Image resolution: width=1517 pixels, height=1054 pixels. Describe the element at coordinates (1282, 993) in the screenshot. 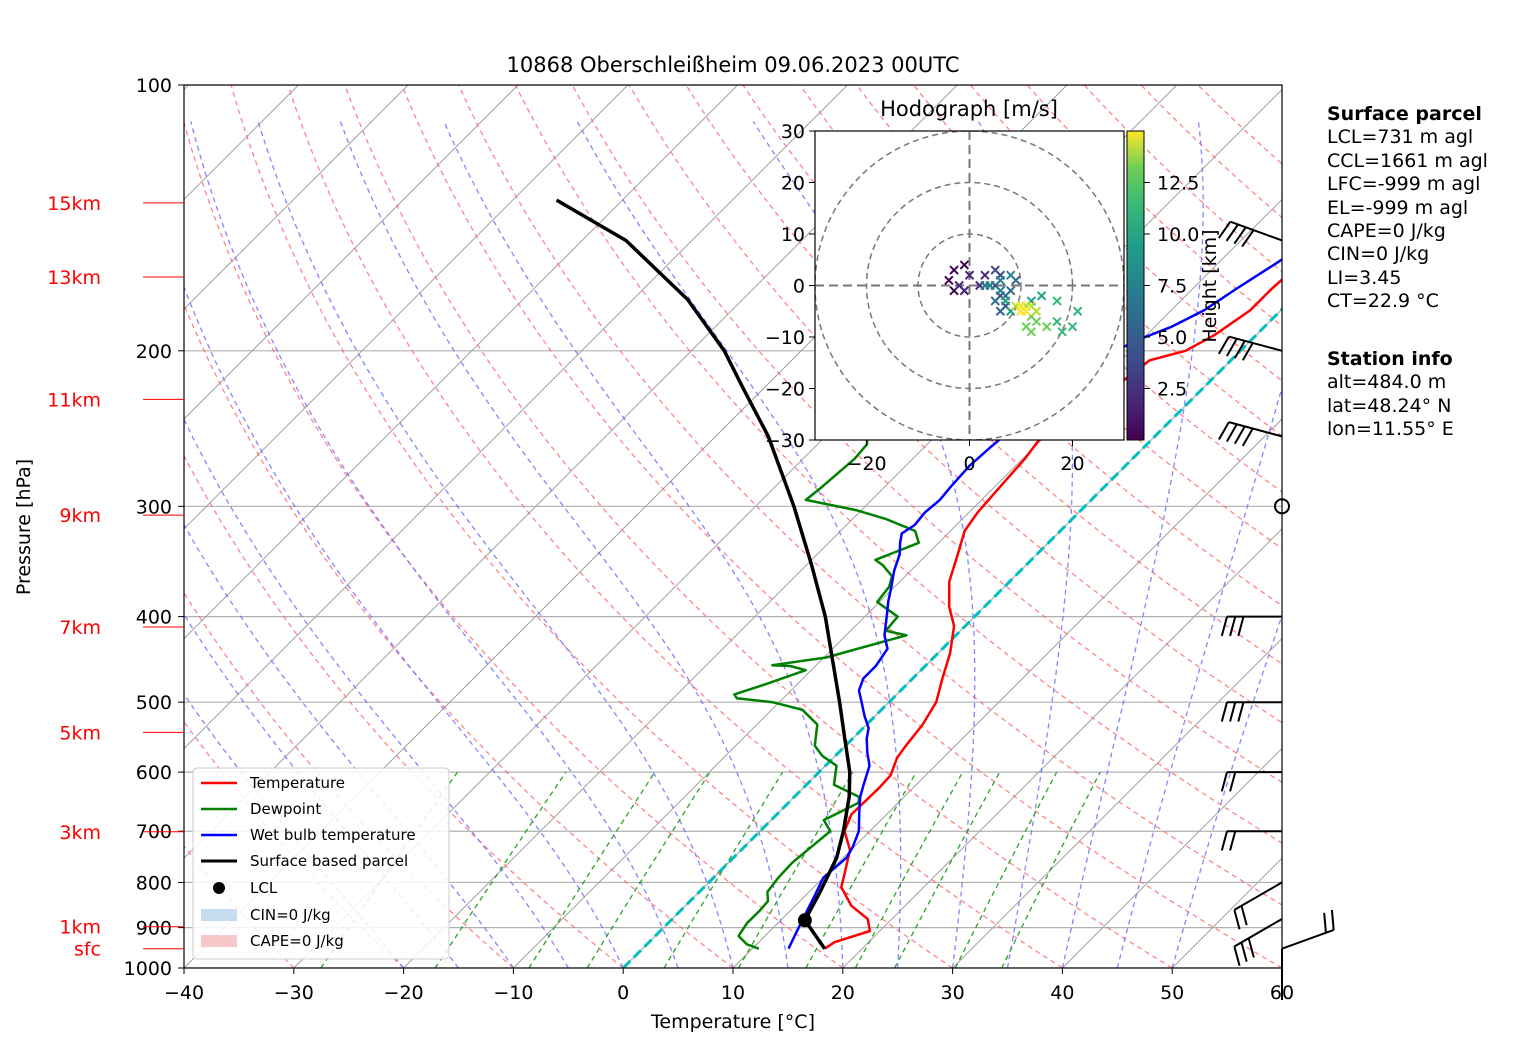

I see `x-tick-label: 60` at that location.